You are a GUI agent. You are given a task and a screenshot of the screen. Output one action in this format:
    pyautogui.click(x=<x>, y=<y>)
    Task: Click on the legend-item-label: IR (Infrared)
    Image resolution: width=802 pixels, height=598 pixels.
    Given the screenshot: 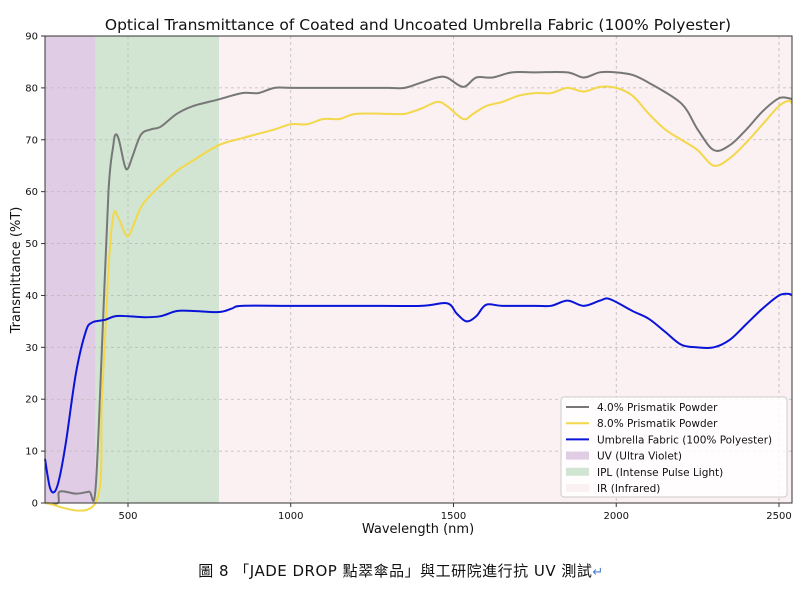 What is the action you would take?
    pyautogui.click(x=628, y=489)
    